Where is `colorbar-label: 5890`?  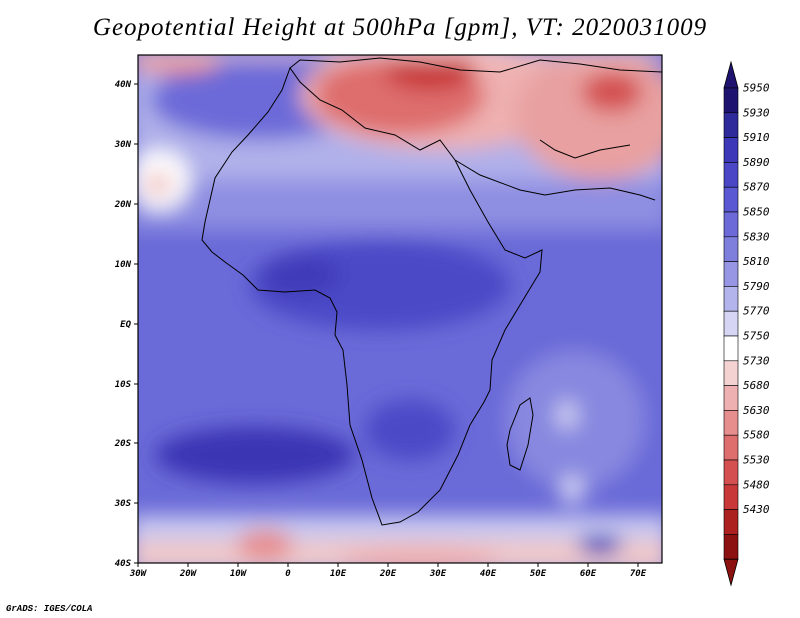 colorbar-label: 5890 is located at coordinates (756, 162).